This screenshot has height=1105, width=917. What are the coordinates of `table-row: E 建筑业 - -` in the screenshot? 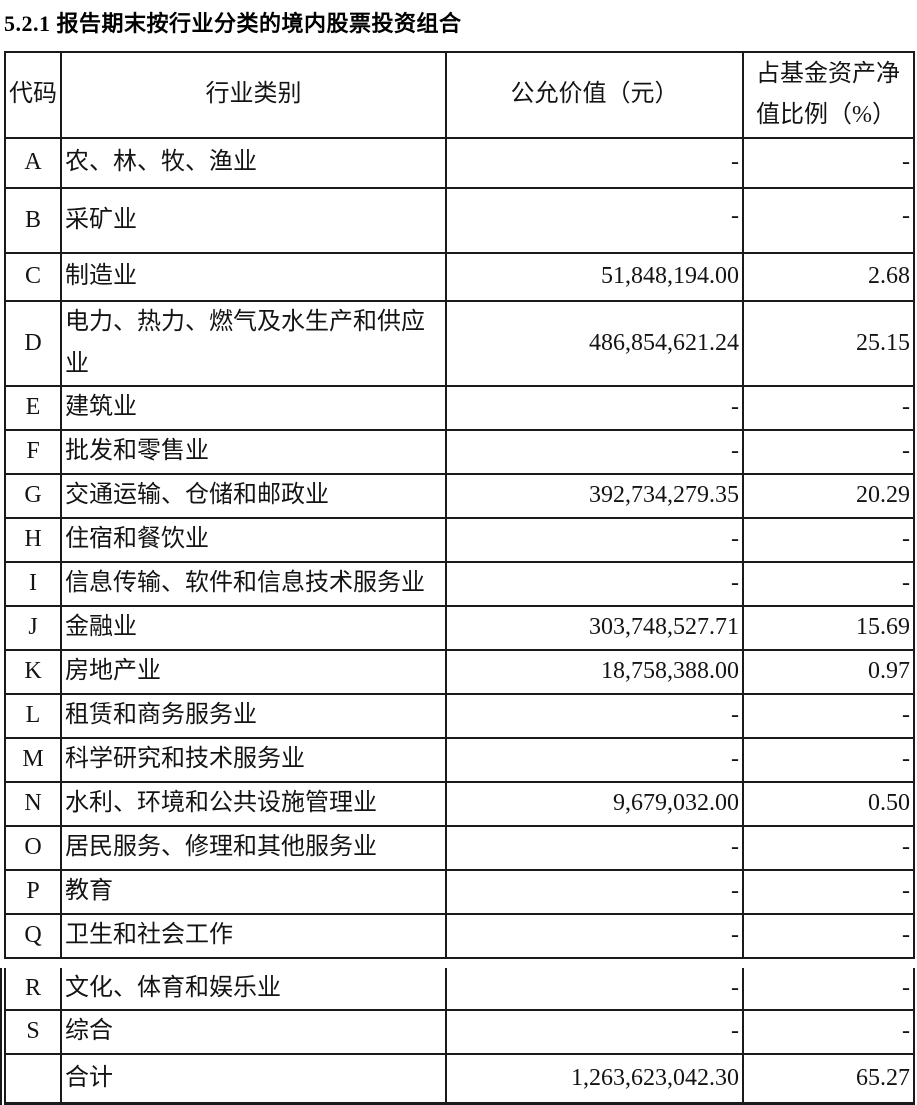 It's located at (459, 408).